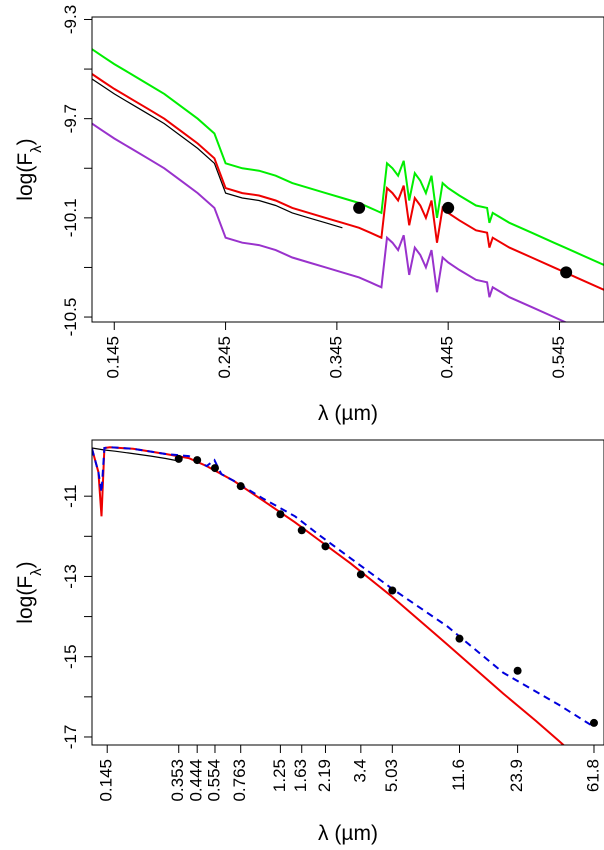 This screenshot has height=850, width=604. What do you see at coordinates (300, 775) in the screenshot?
I see `x-tick-label: 1.63` at bounding box center [300, 775].